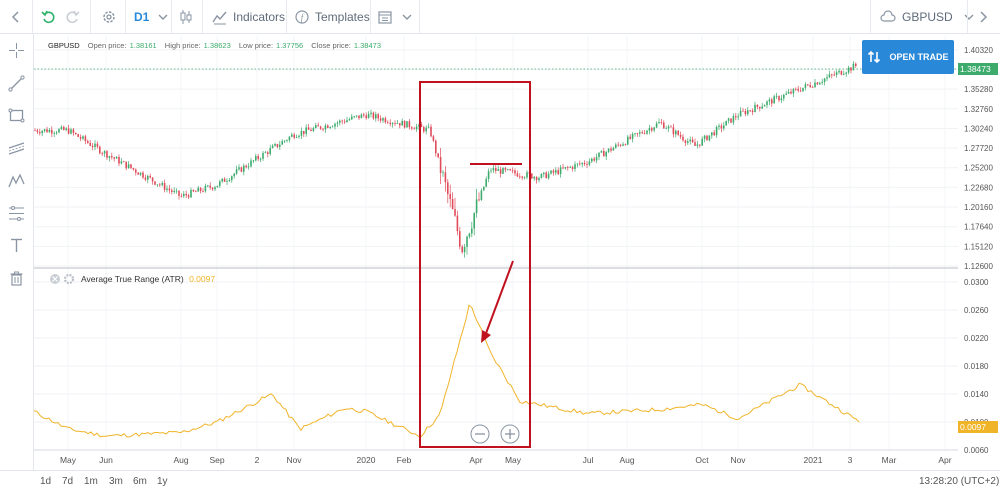  Describe the element at coordinates (16, 83) in the screenshot. I see `trend-line-icon` at that location.